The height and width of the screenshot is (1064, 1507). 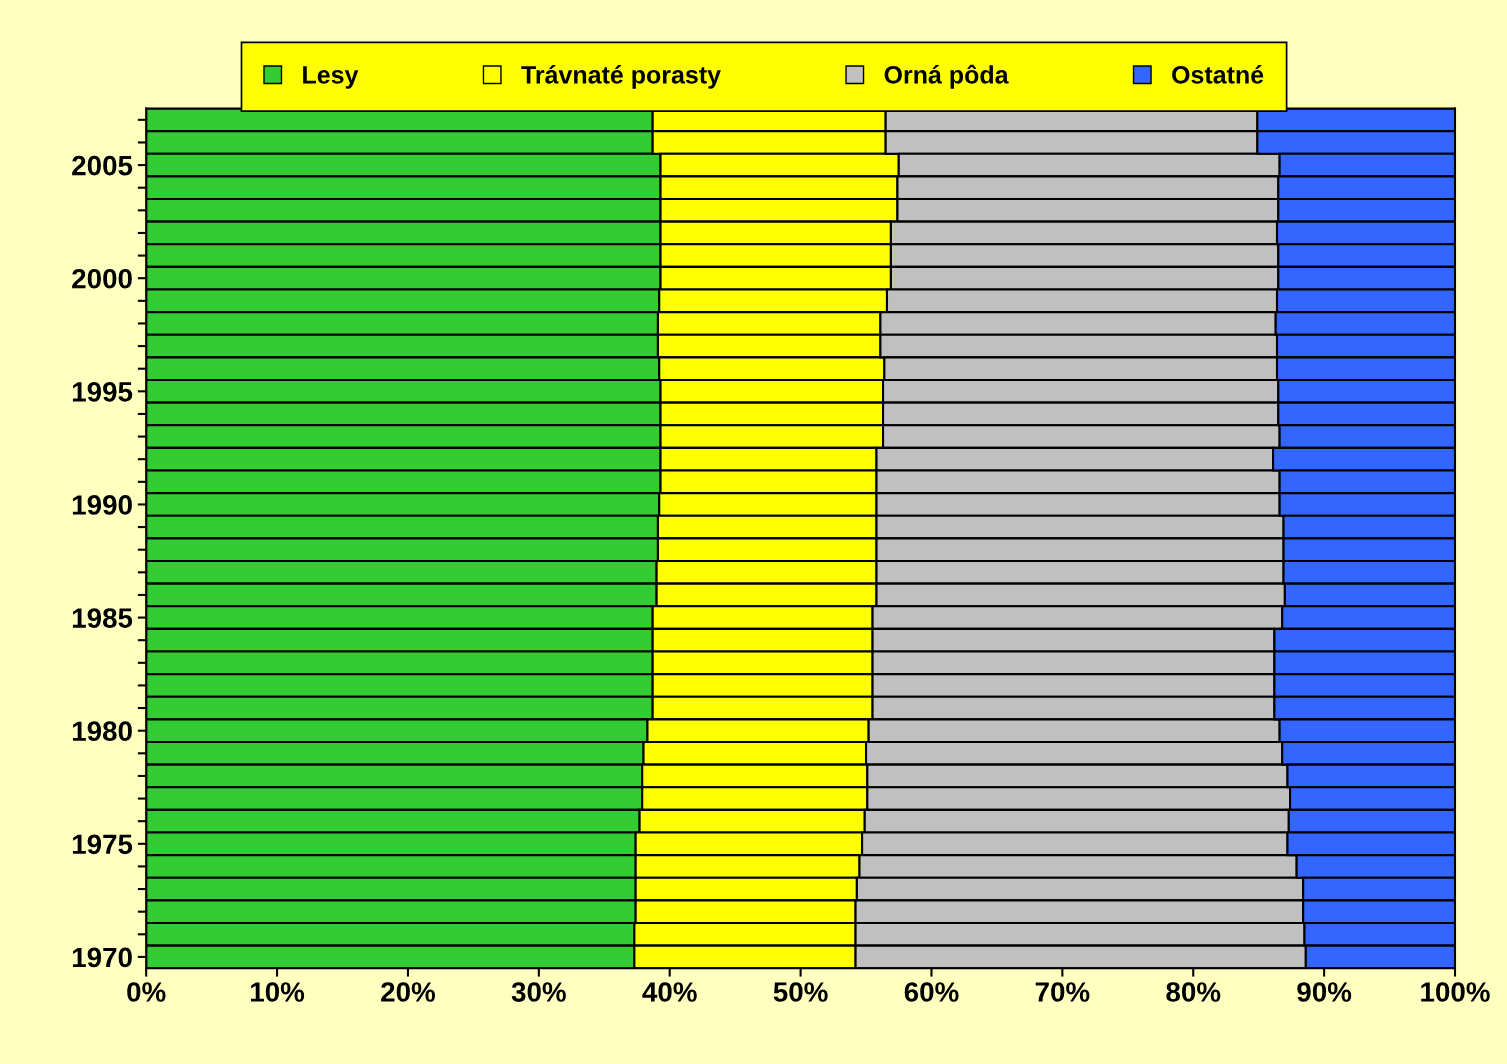 I want to click on x-tick-label: 50%, so click(x=800, y=992).